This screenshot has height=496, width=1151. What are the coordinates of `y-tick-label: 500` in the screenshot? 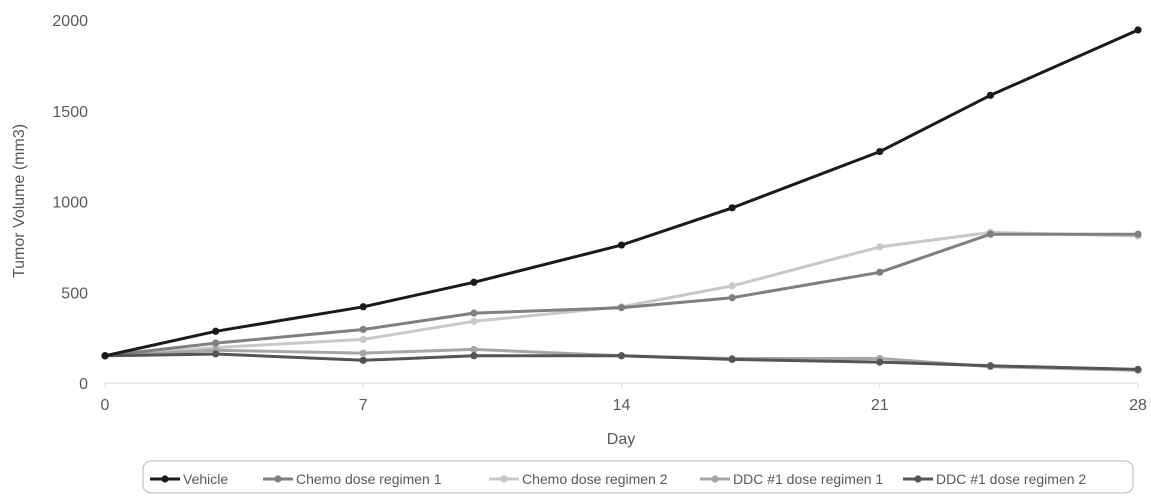 It's located at (74, 293).